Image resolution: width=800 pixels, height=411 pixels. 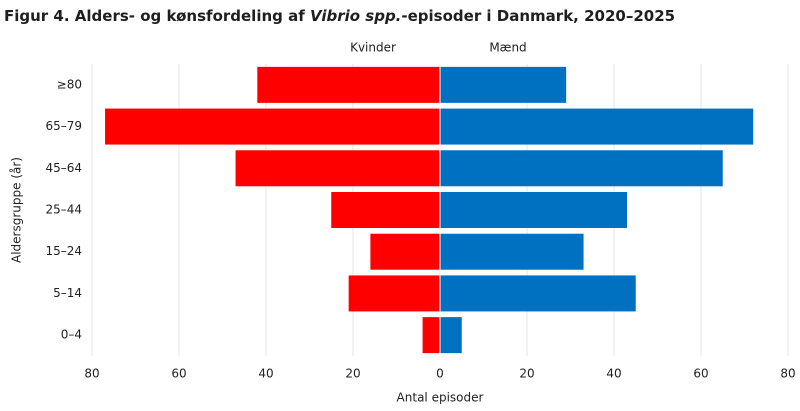 I want to click on y-tick-label: 45–64, so click(x=63, y=168).